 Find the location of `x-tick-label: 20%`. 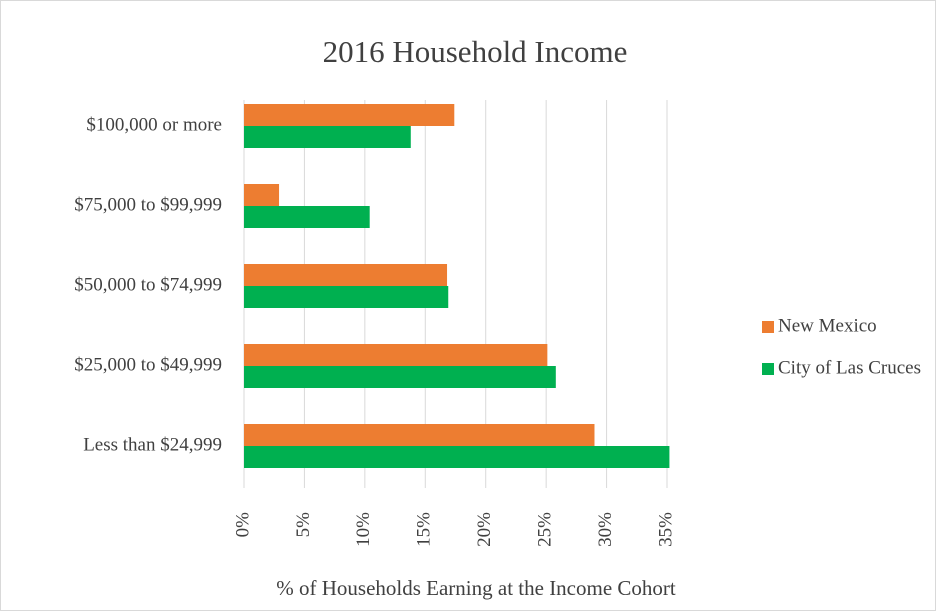

x-tick-label: 20% is located at coordinates (484, 529).